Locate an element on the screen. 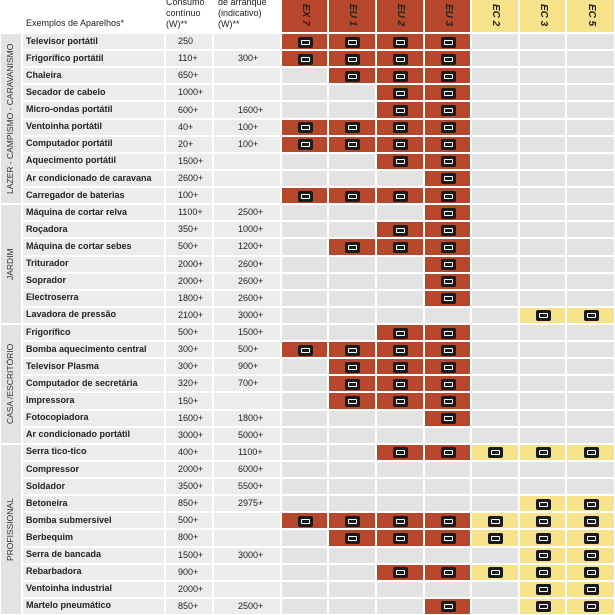 This screenshot has width=615, height=615. appliance-name: Impressora is located at coordinates (50, 400).